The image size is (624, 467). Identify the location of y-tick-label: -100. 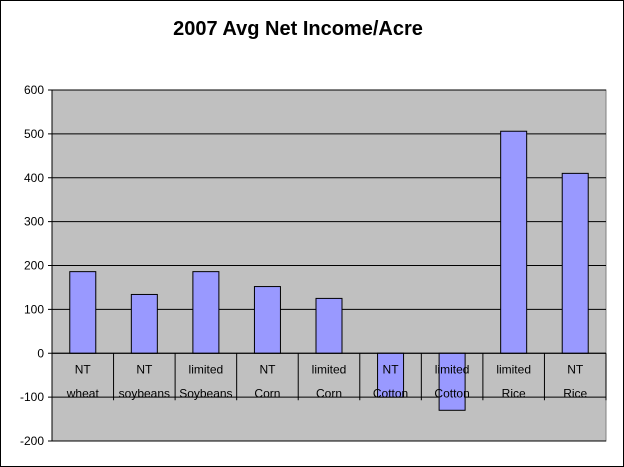
(32, 397).